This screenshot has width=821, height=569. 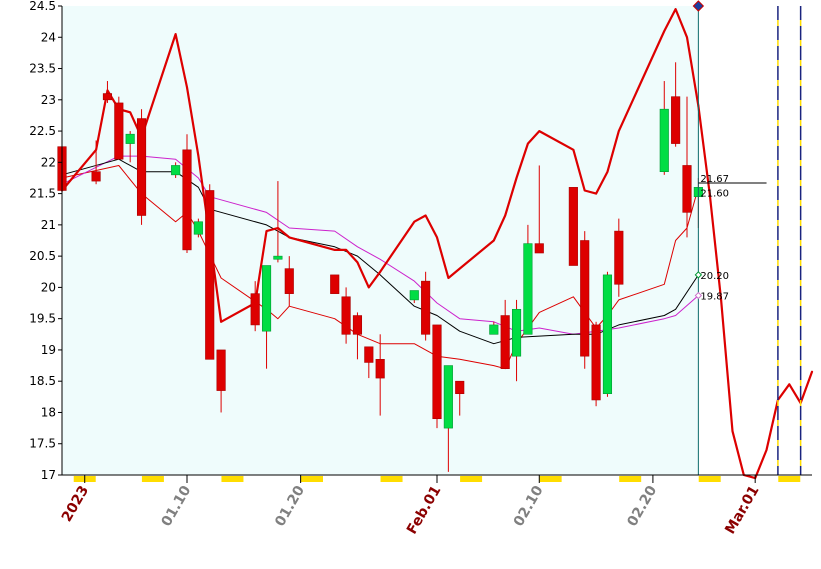 What do you see at coordinates (42, 194) in the screenshot?
I see `y-tick-label: 21.5` at bounding box center [42, 194].